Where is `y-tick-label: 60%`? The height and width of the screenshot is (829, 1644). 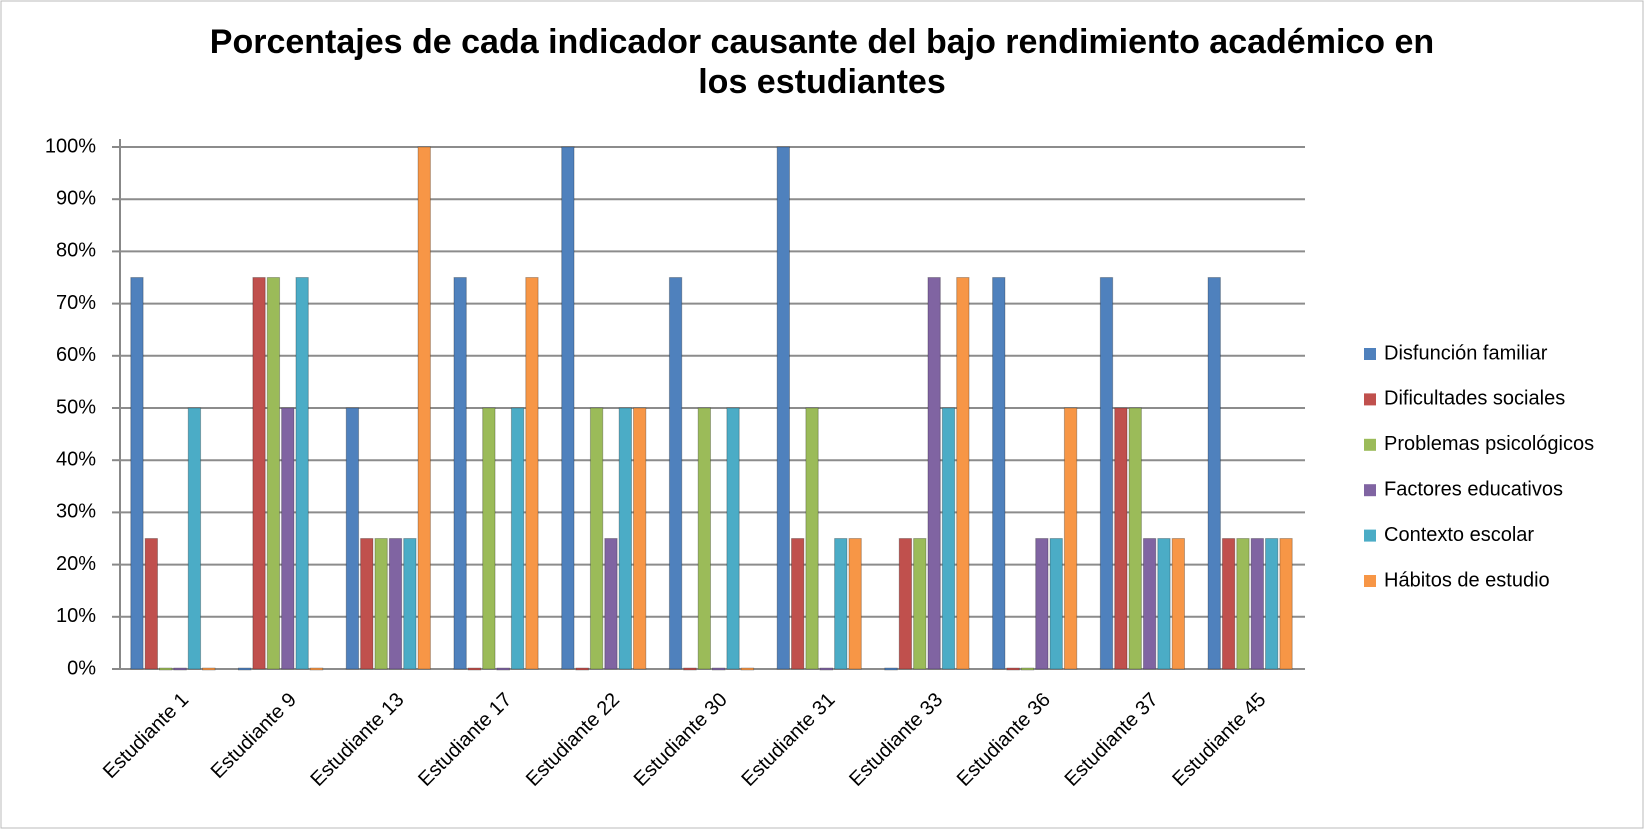 y-tick-label: 60% is located at coordinates (76, 355).